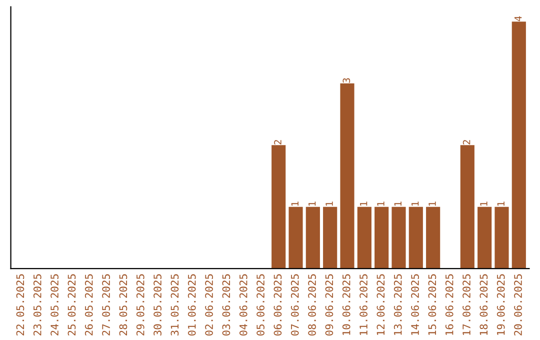 This screenshot has width=540, height=340. Describe the element at coordinates (346, 304) in the screenshot. I see `x-tick-label: 10.06.2025` at that location.